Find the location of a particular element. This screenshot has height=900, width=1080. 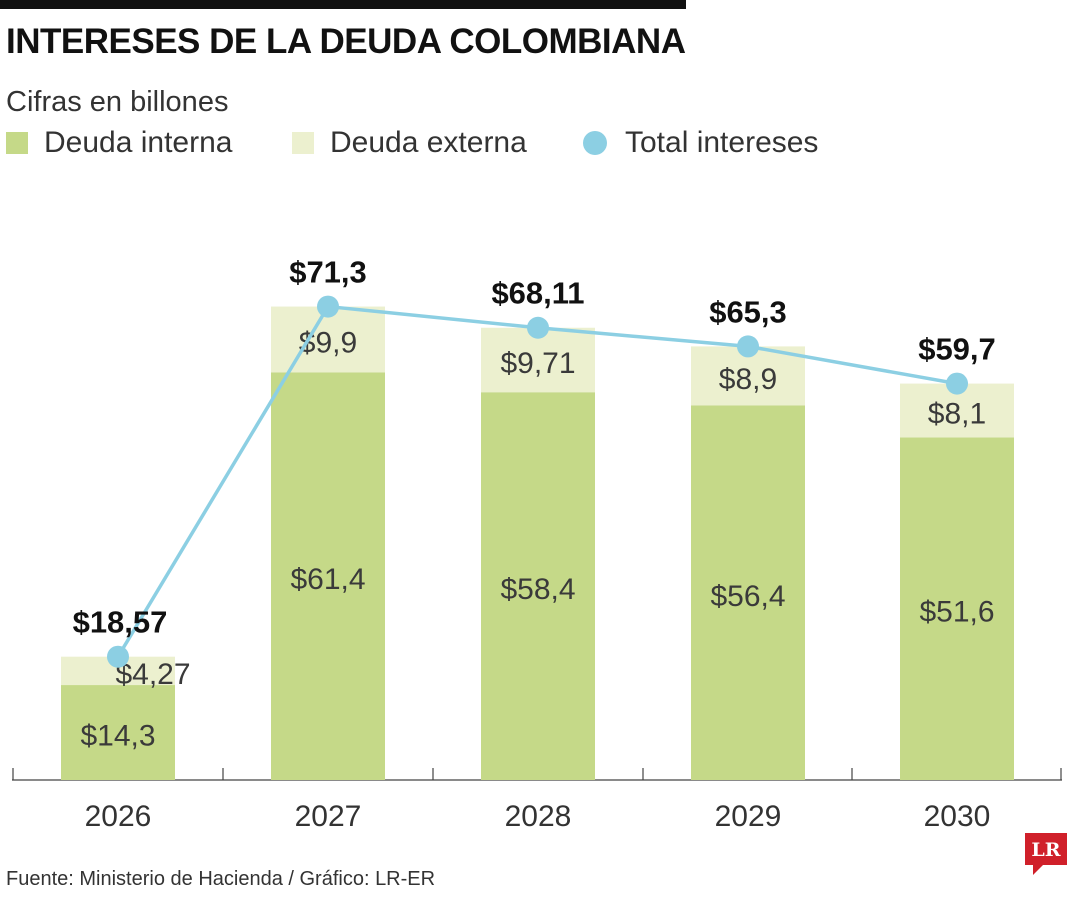

data-label-deuda-externa: $8,9 is located at coordinates (748, 379).